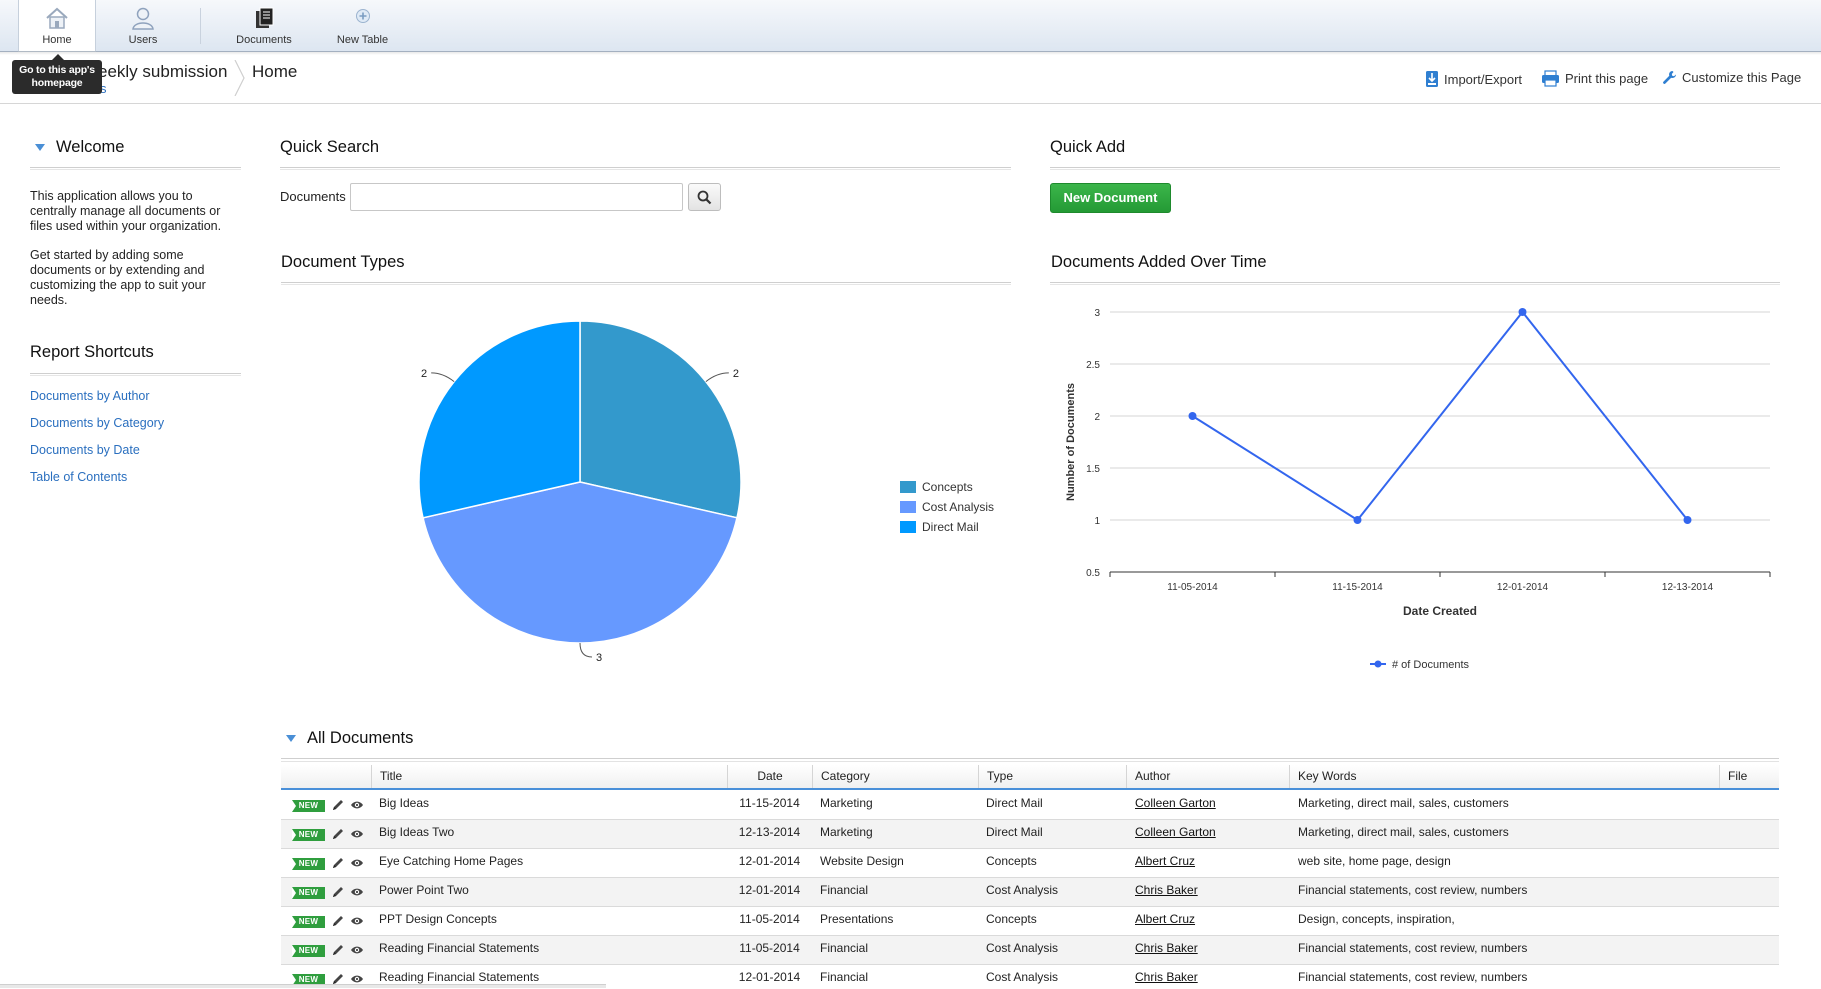 This screenshot has width=1821, height=989. I want to click on shortcut-documents-by-date: Documents by Date, so click(85, 450).